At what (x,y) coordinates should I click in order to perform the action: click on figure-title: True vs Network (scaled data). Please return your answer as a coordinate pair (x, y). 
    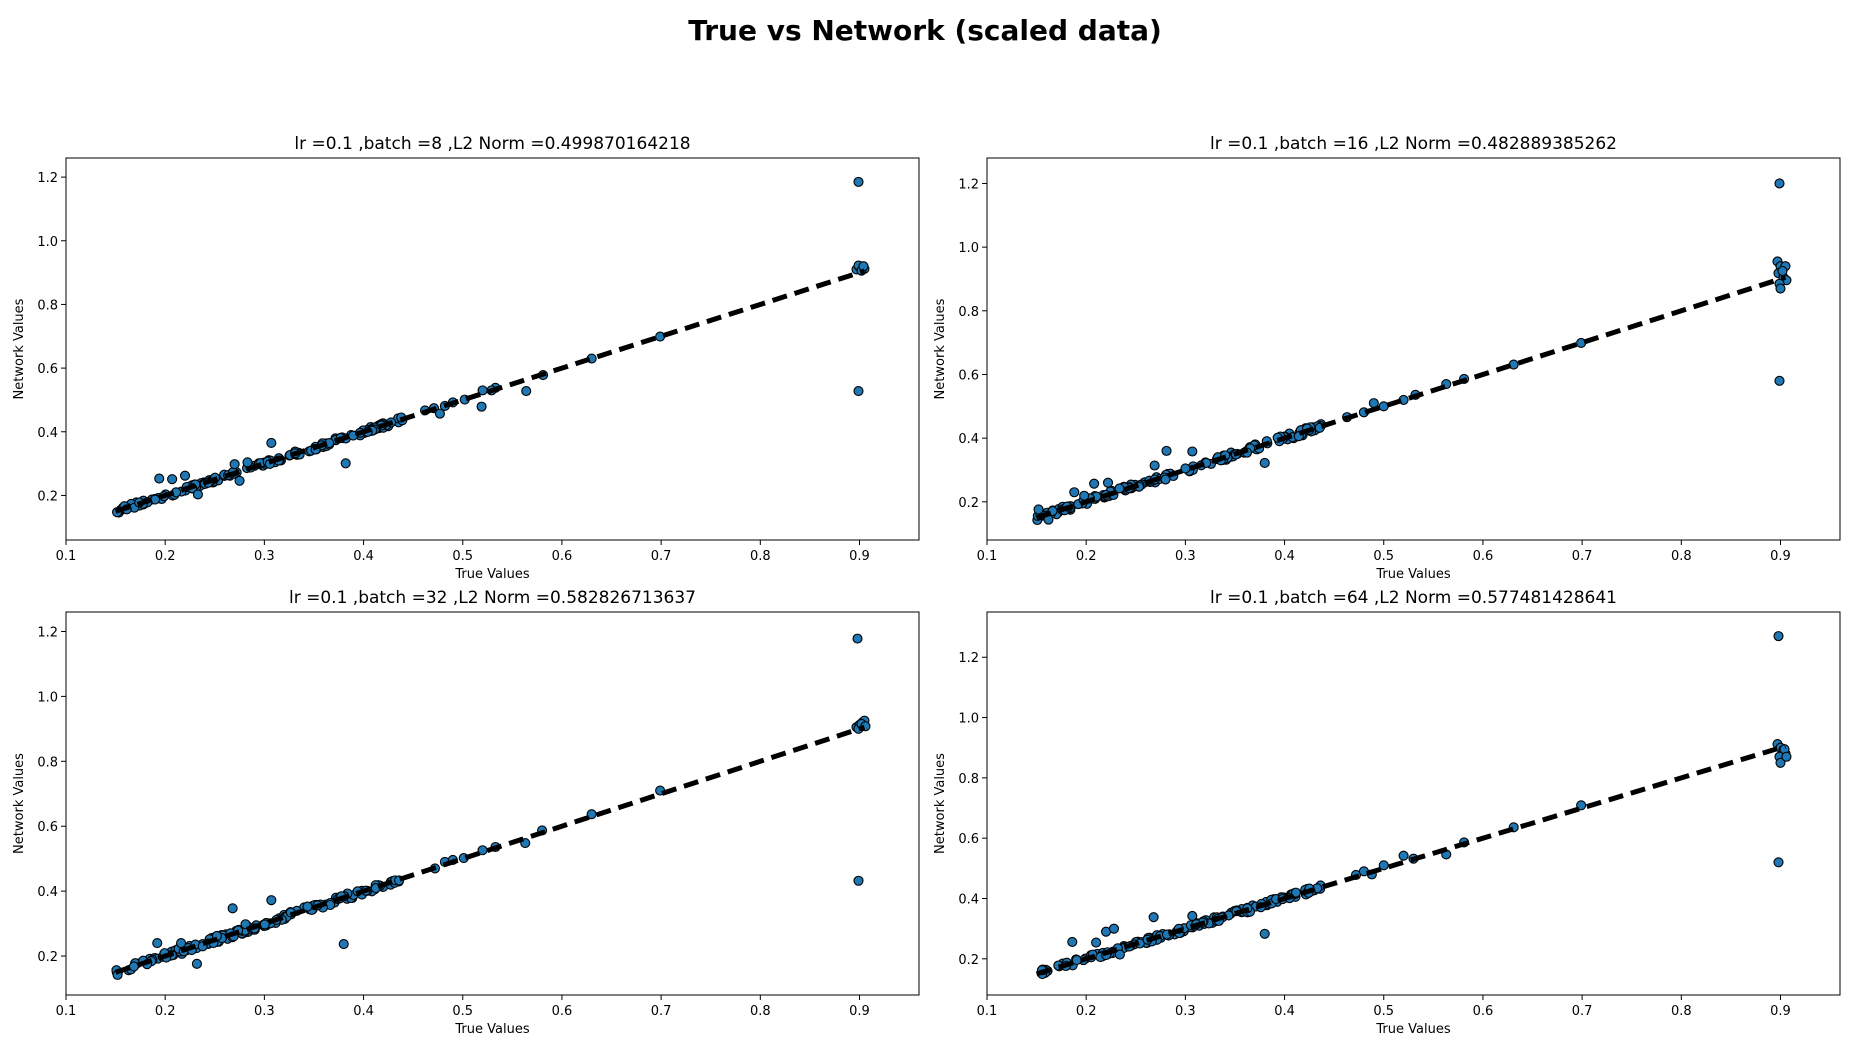
    Looking at the image, I should click on (925, 30).